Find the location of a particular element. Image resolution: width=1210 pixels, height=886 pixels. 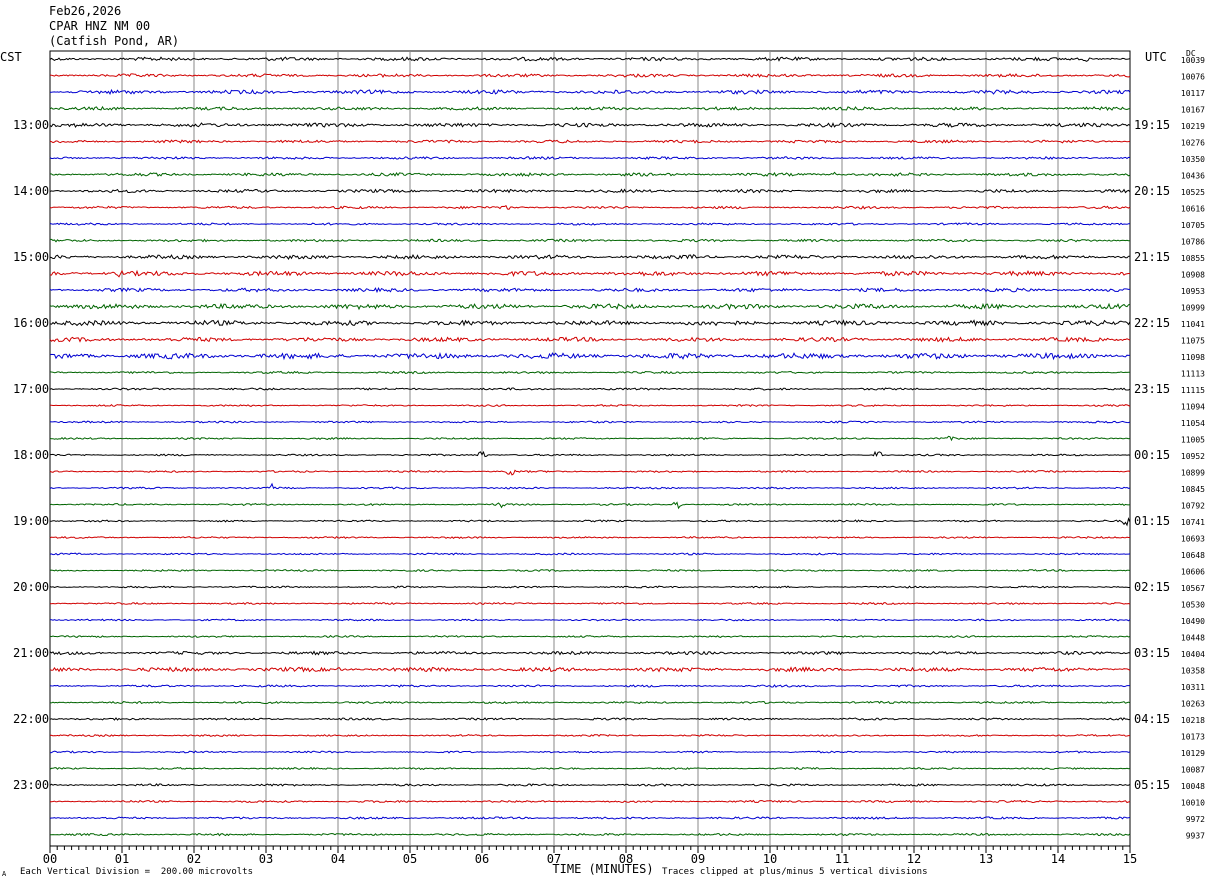

dc-column-label: DC is located at coordinates (1191, 53).